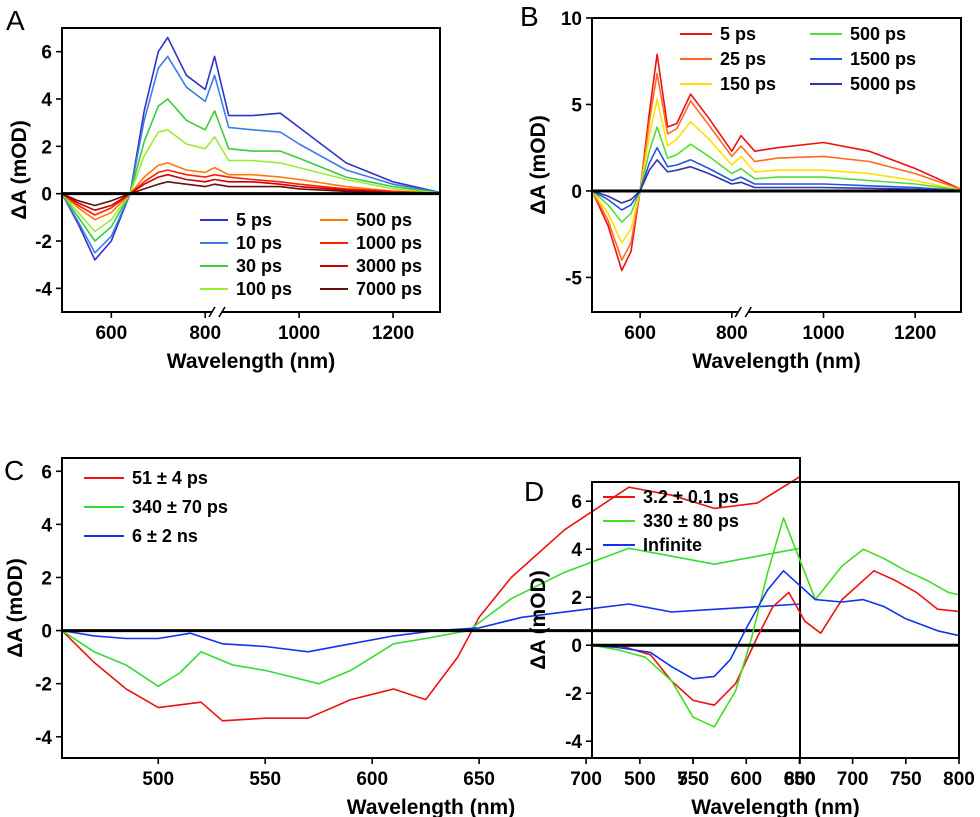  I want to click on axis-break-gap, so click(743, 312).